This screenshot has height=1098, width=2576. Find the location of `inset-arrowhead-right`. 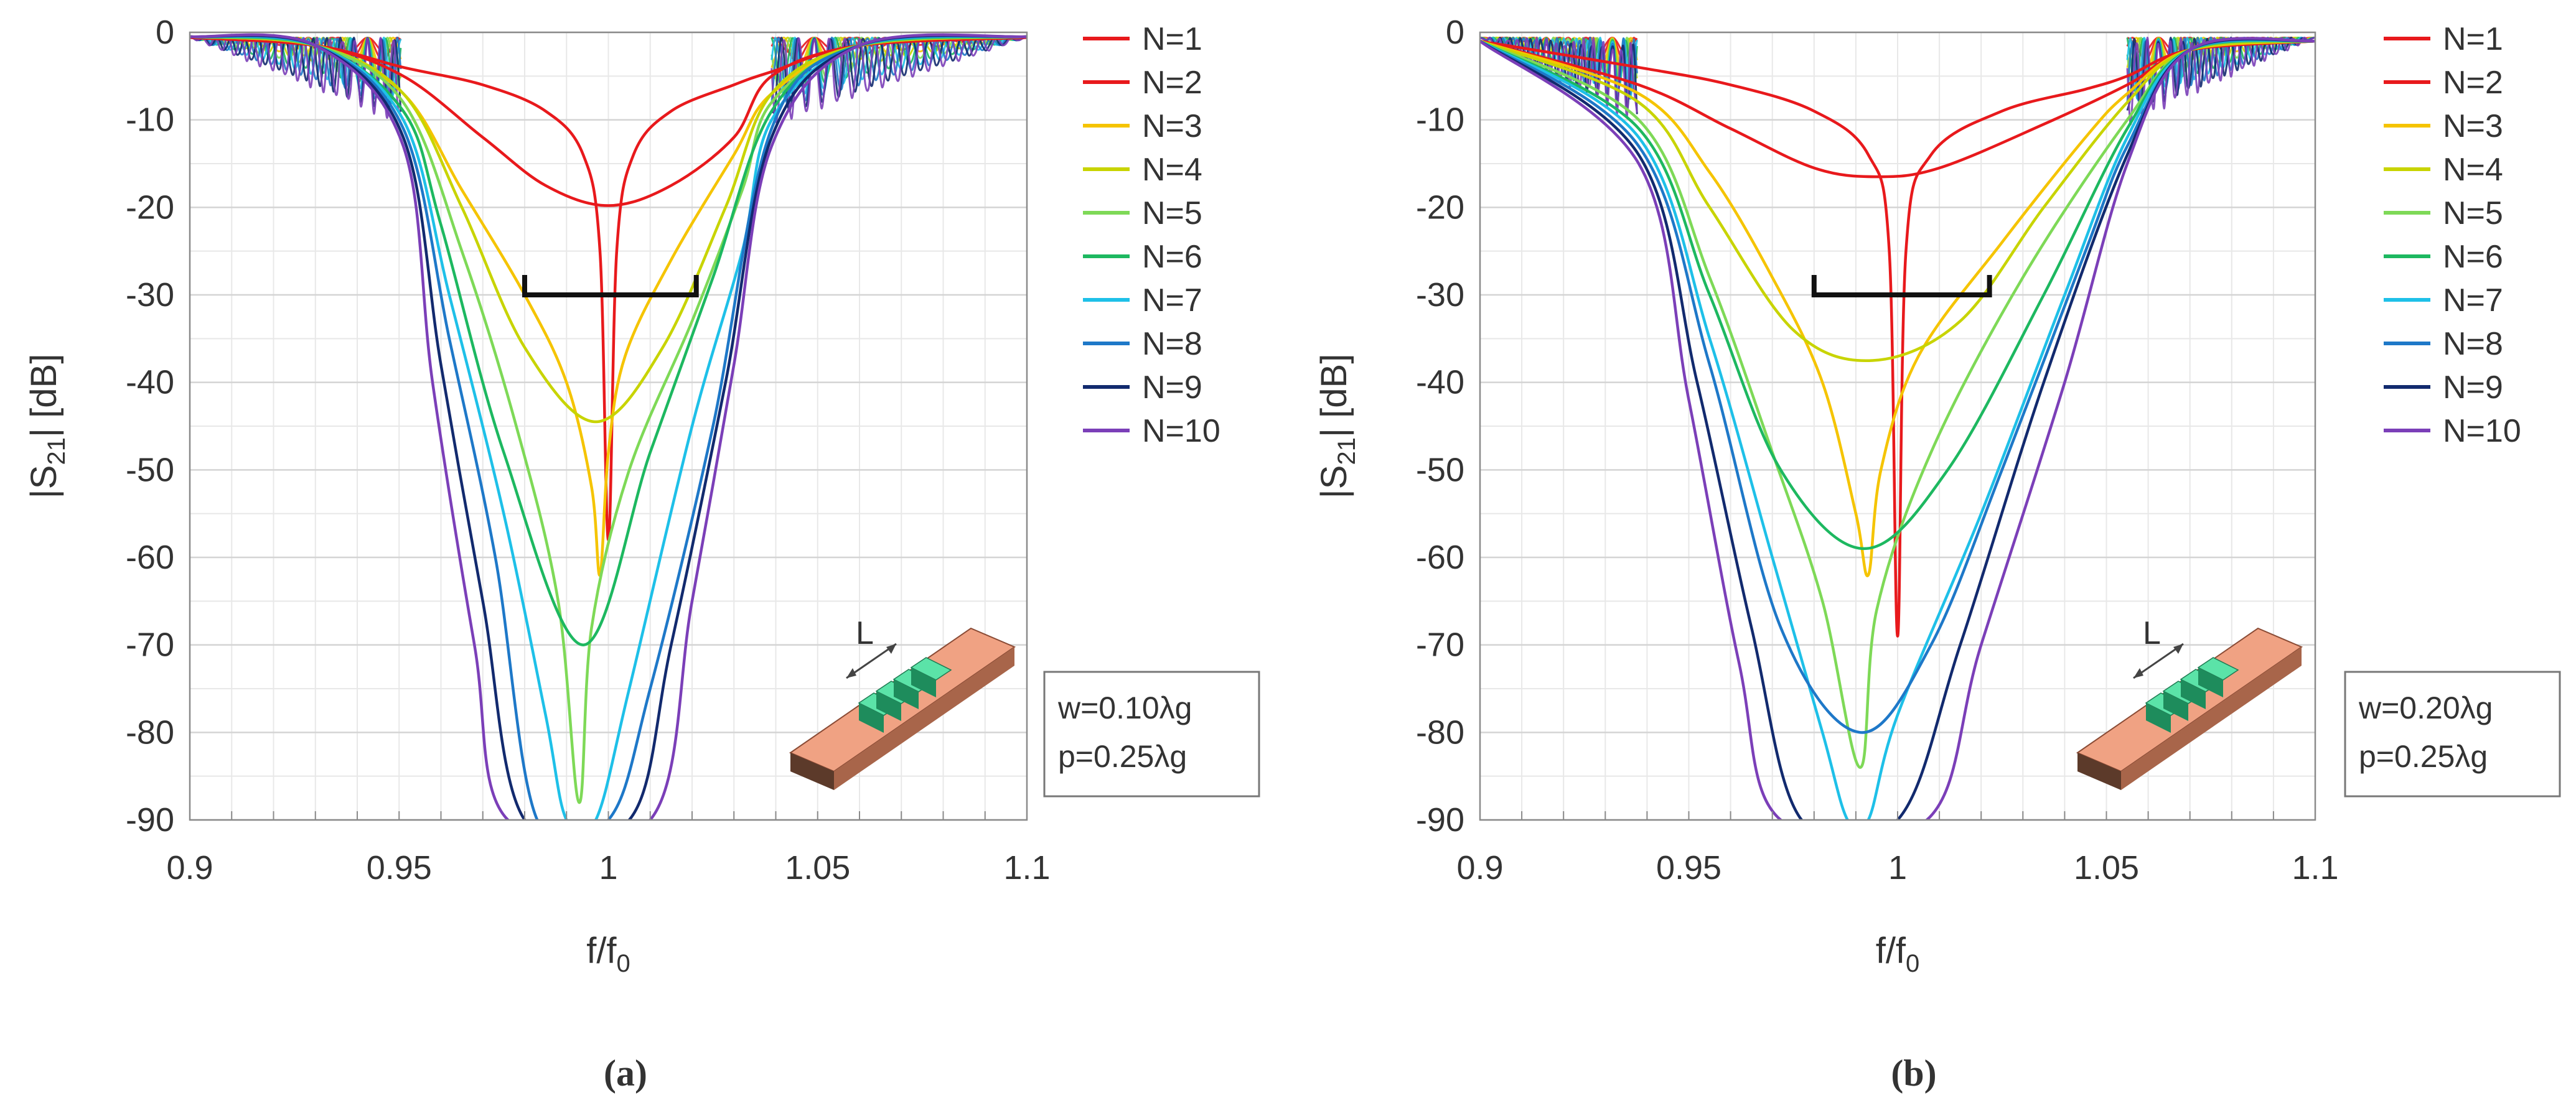

inset-arrowhead-right is located at coordinates (891, 649).